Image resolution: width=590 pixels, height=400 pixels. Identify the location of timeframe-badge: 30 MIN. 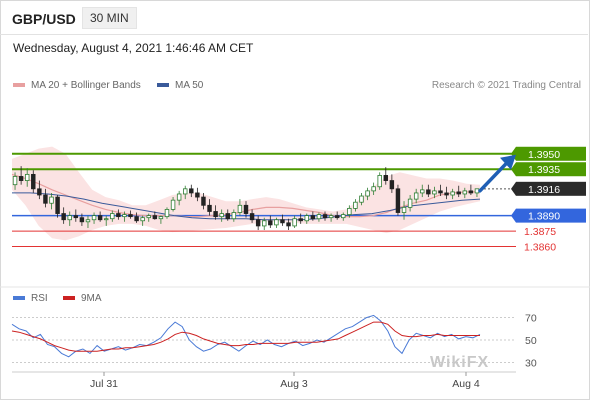
(109, 18).